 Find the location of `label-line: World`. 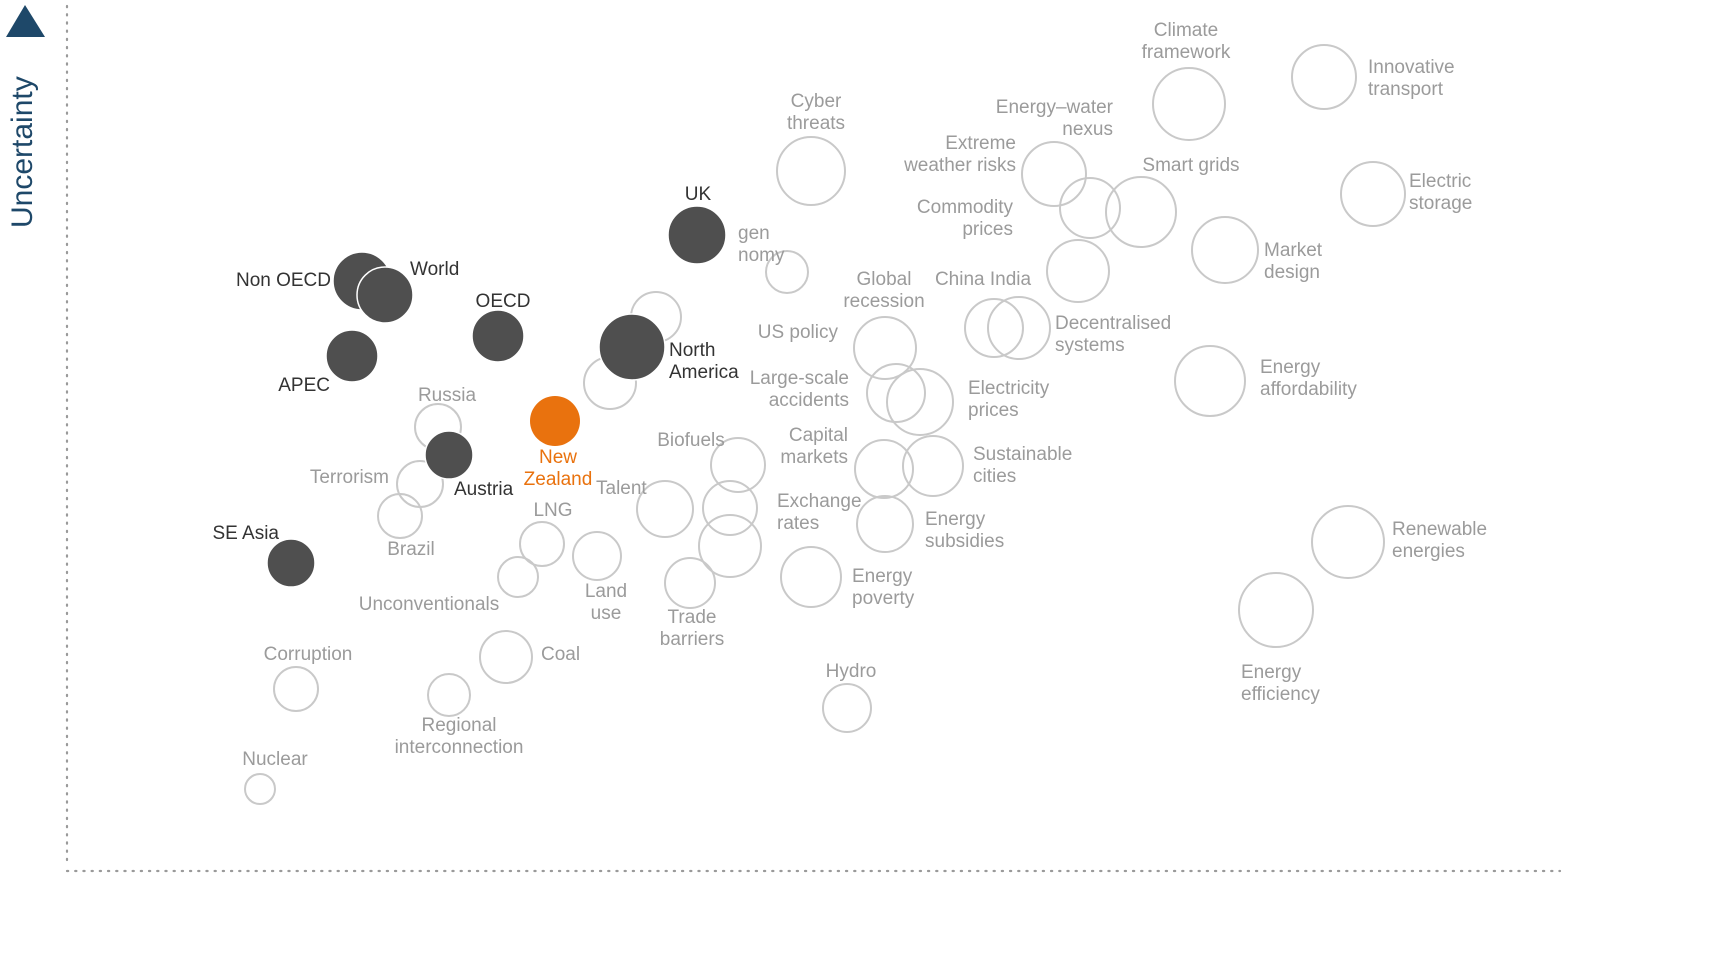

label-line: World is located at coordinates (434, 269).